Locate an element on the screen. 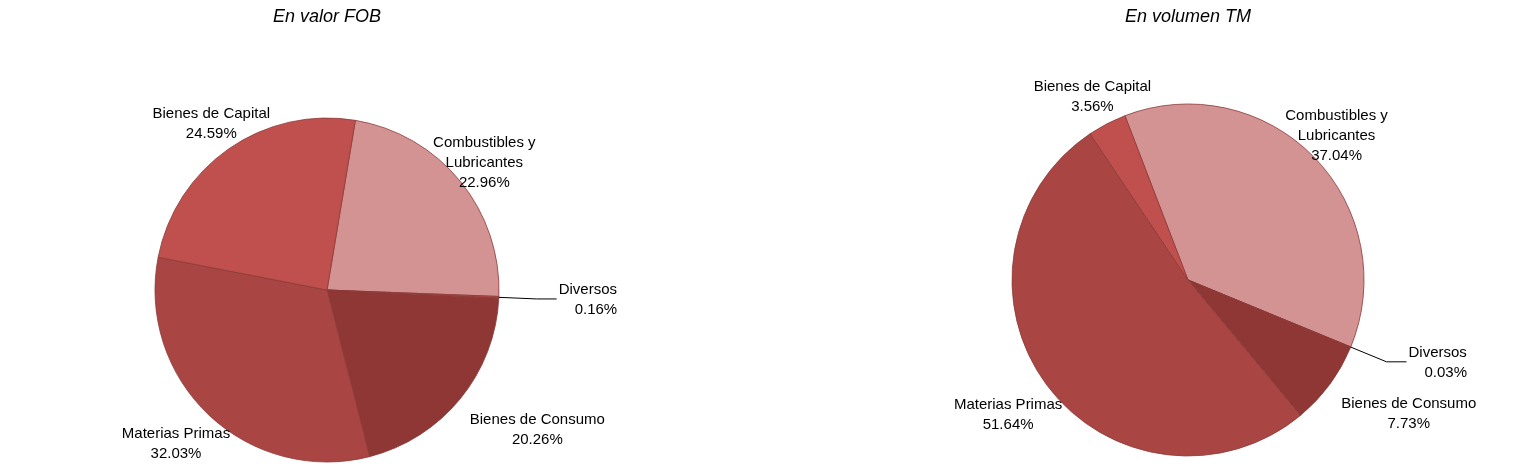 This screenshot has height=473, width=1520. data-label: 24.59% is located at coordinates (211, 133).